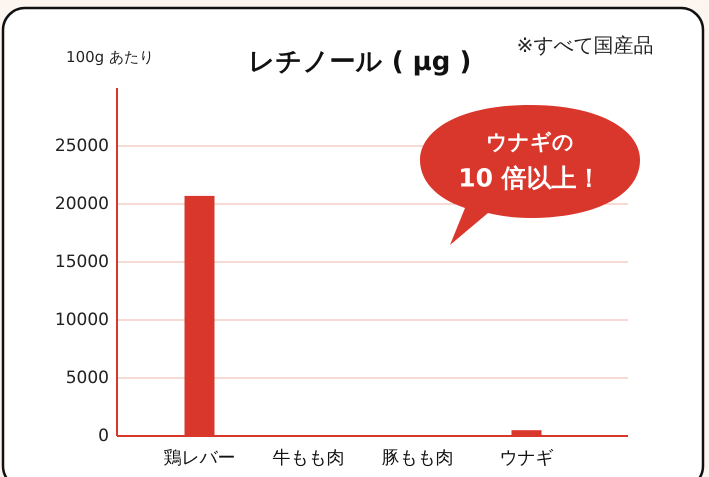  What do you see at coordinates (81, 204) in the screenshot?
I see `y-tick-label: 20000` at bounding box center [81, 204].